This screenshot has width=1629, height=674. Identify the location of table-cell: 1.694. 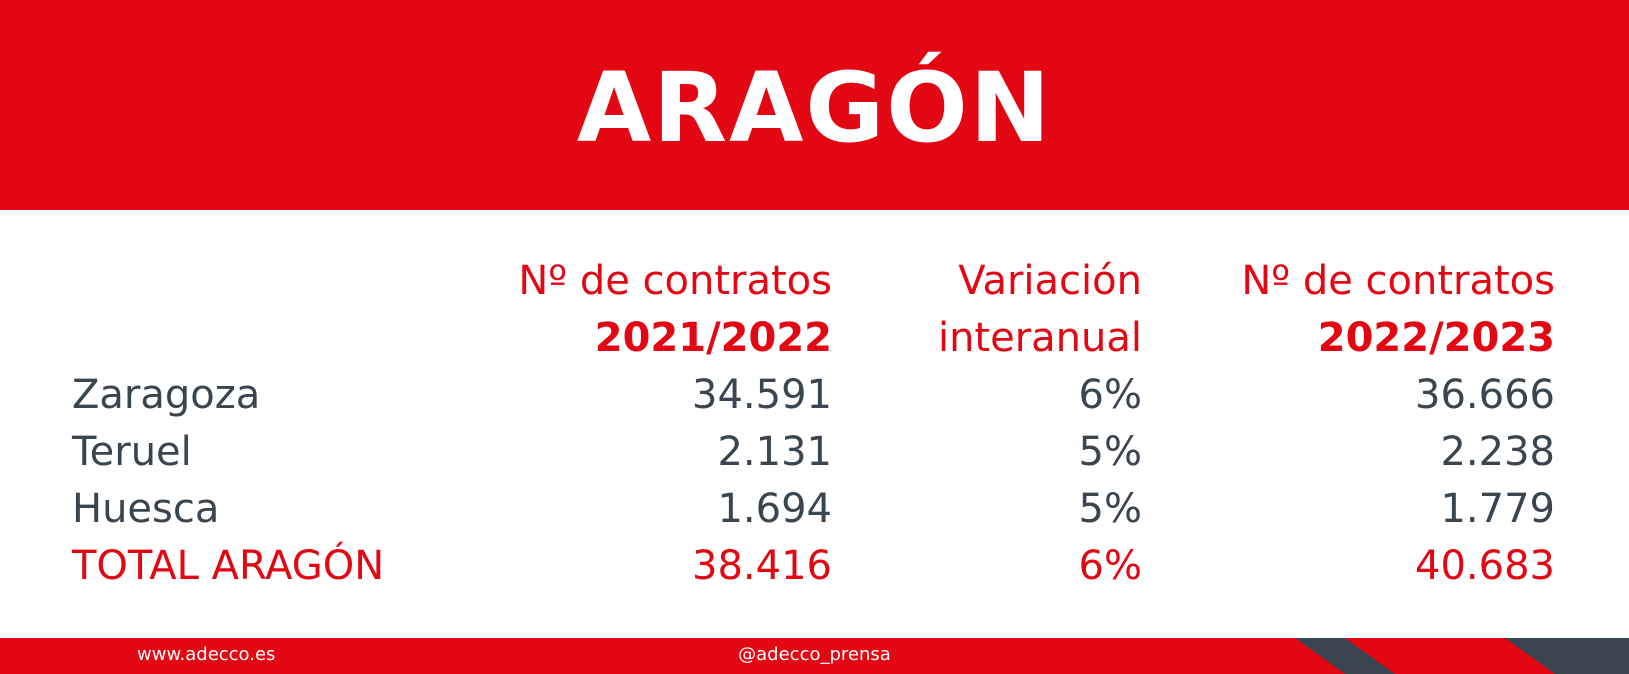
(774, 509).